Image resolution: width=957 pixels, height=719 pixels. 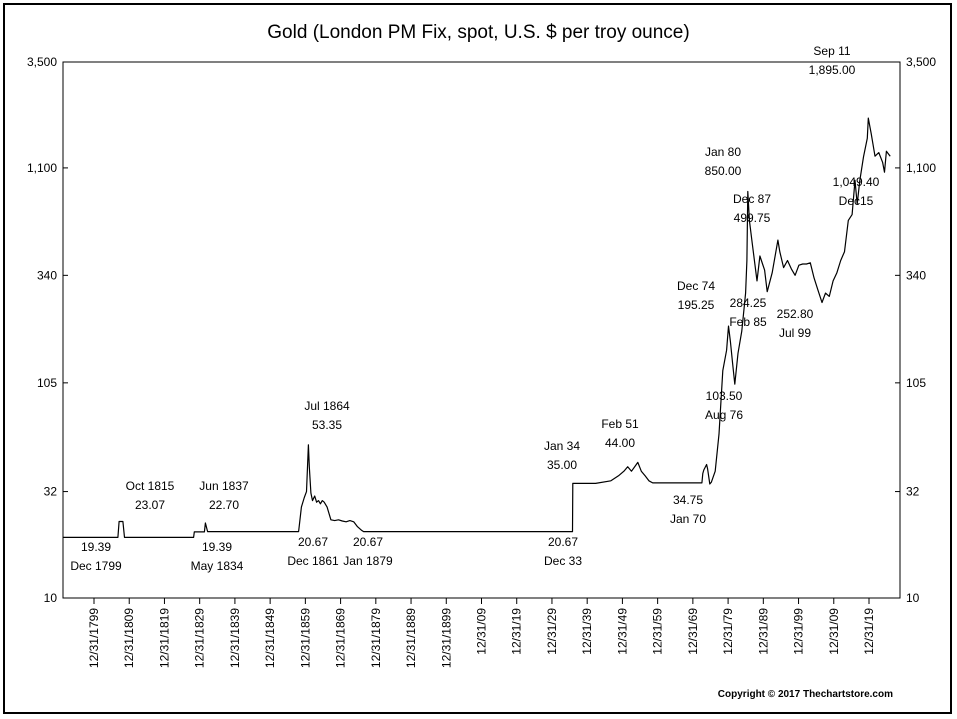 I want to click on y-tick-label-left: 10, so click(x=51, y=598).